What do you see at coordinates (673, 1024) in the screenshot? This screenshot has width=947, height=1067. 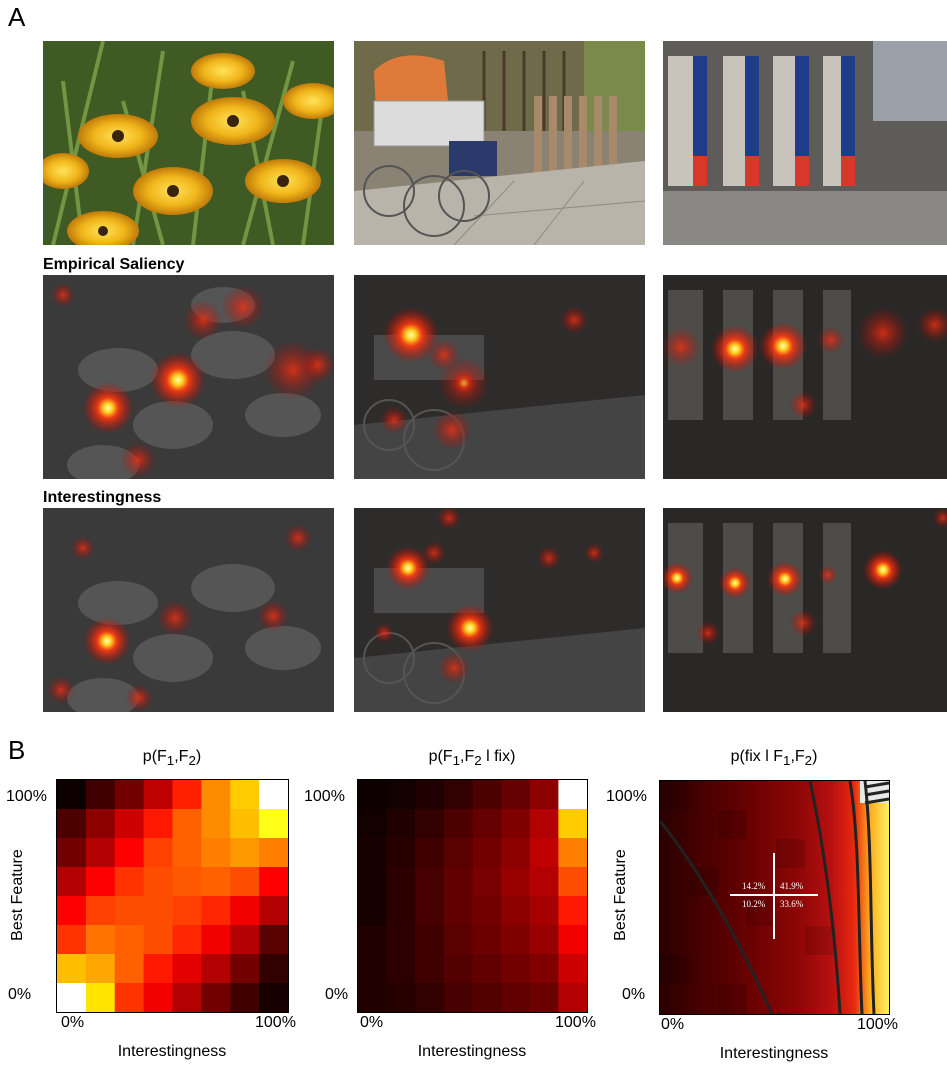 I see `plot3-xtick-left: 0%` at bounding box center [673, 1024].